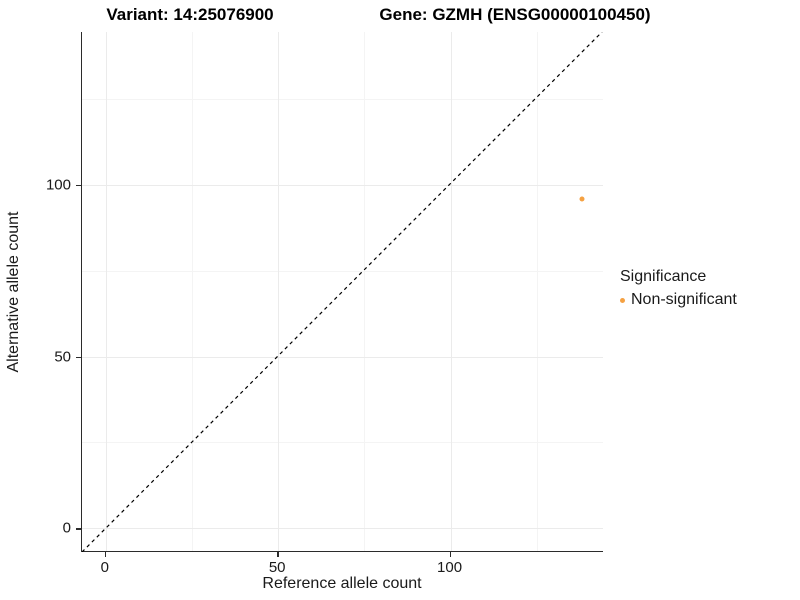  I want to click on y-axis-title: Alternative allele count, so click(13, 292).